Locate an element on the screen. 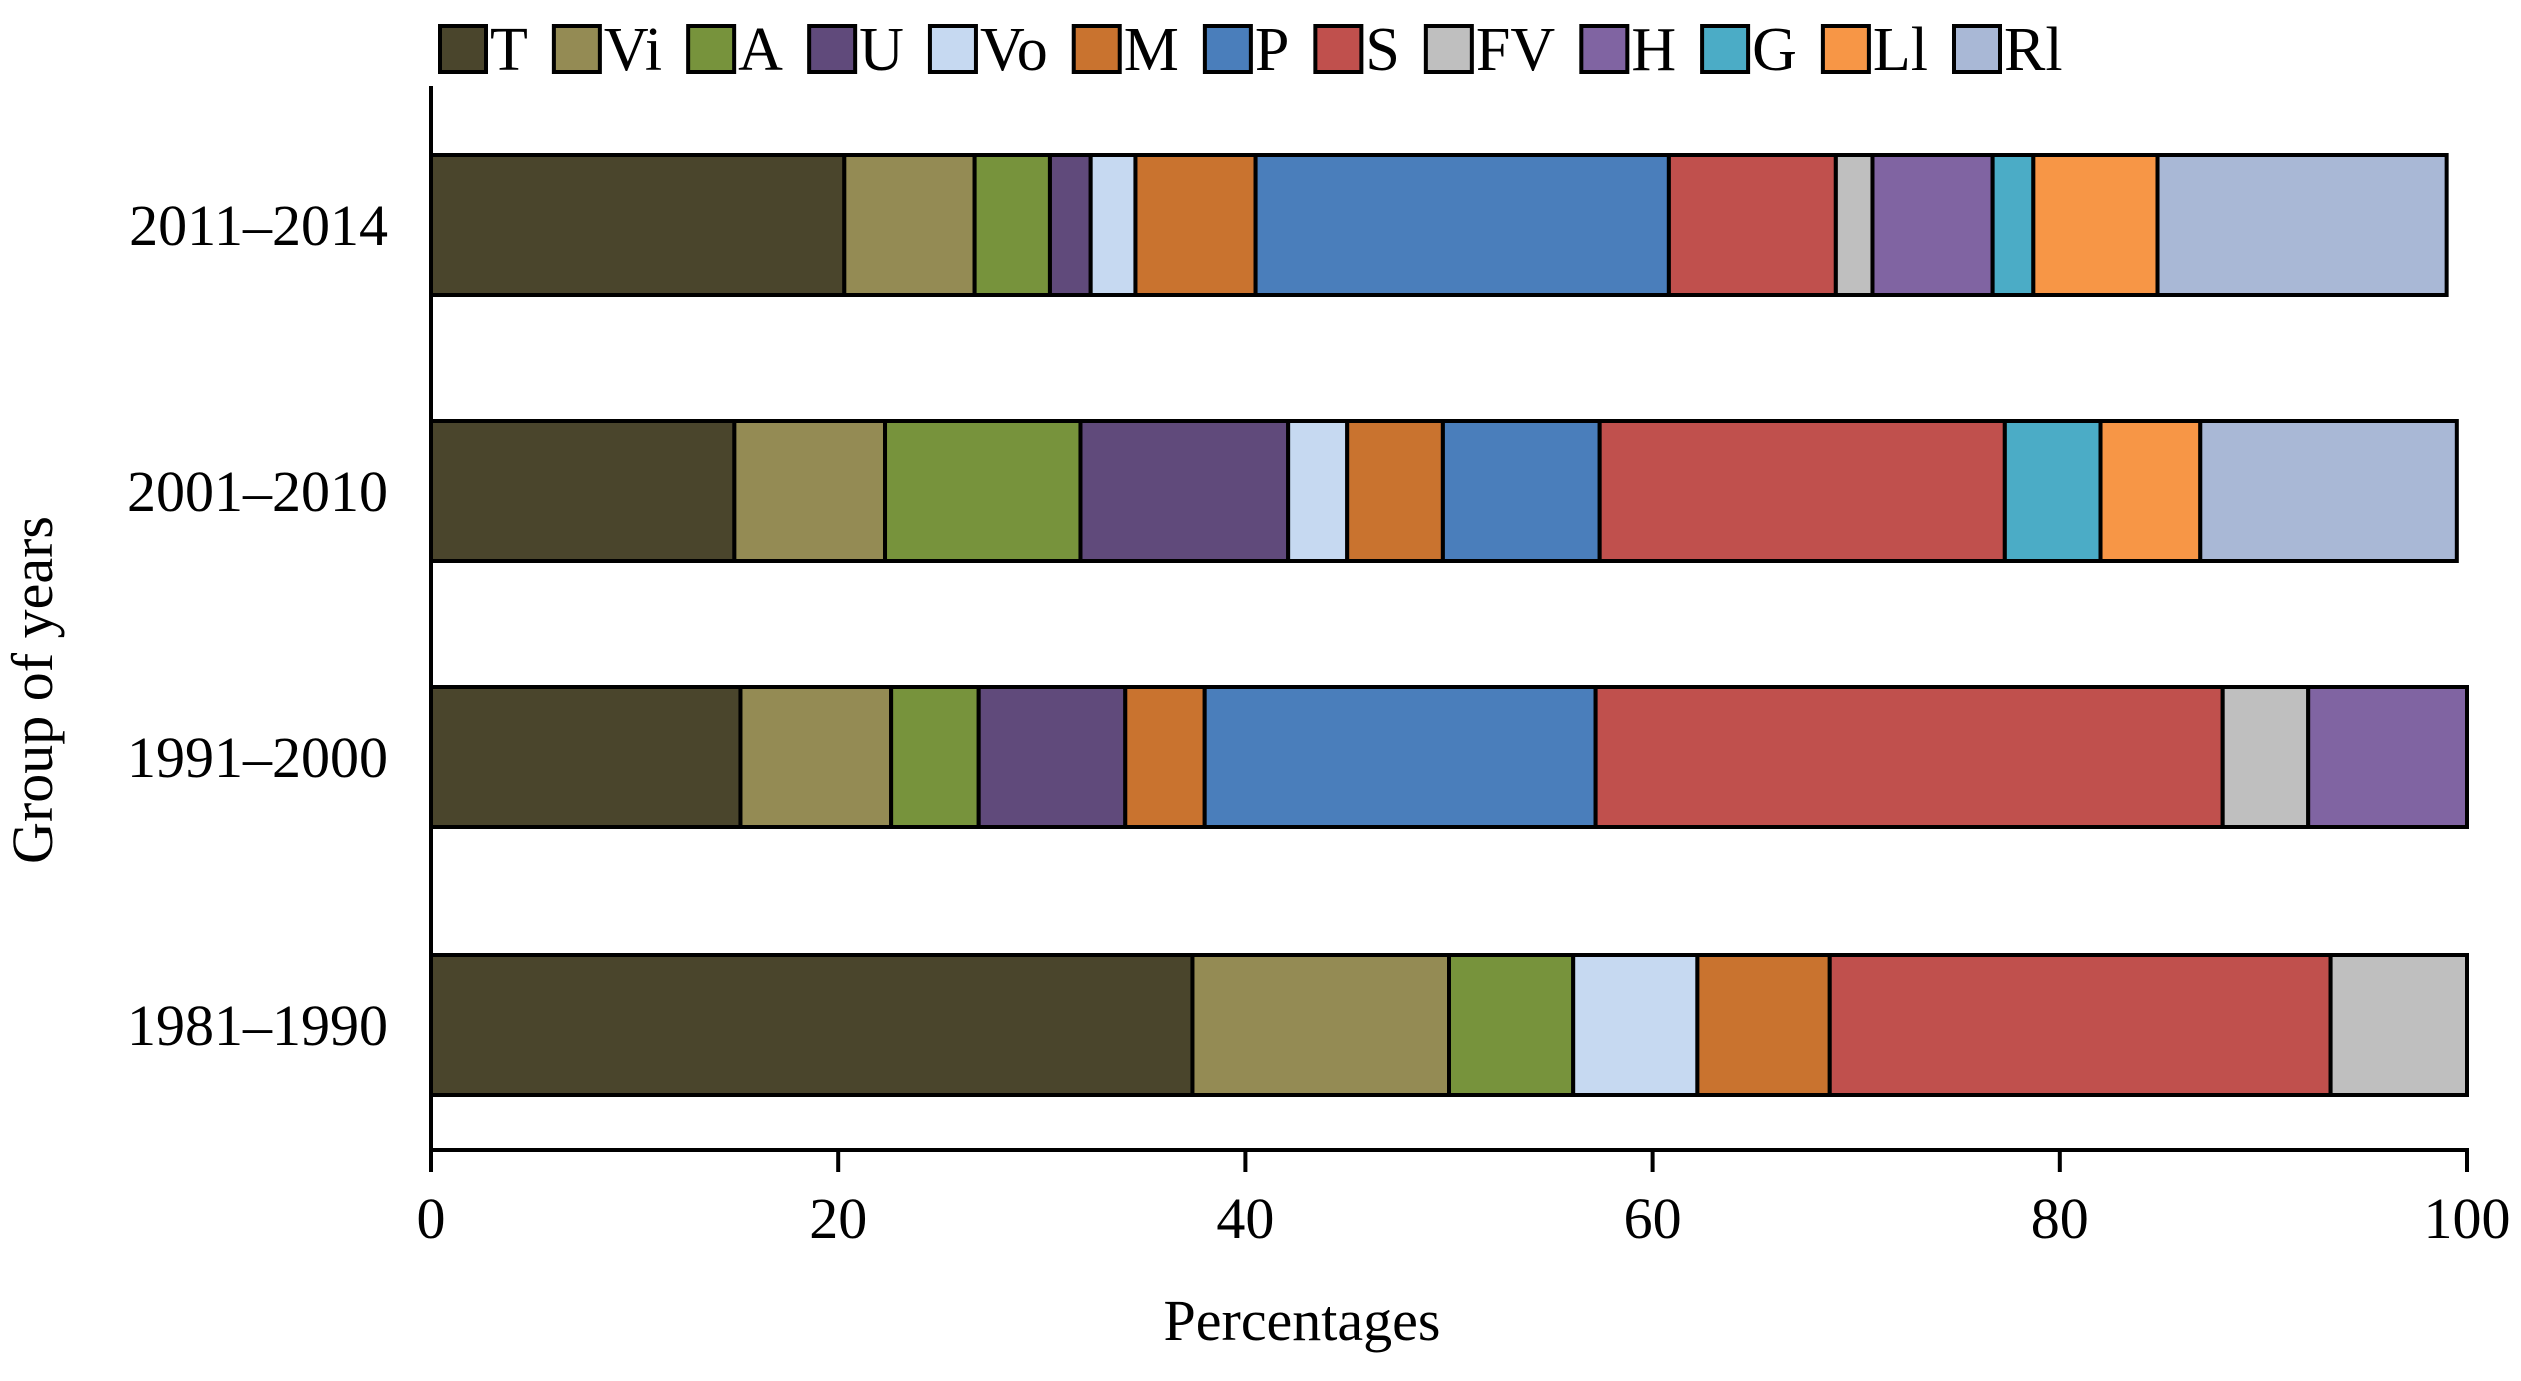  bar-segment-Ll-2011–2014 is located at coordinates (2095, 225).